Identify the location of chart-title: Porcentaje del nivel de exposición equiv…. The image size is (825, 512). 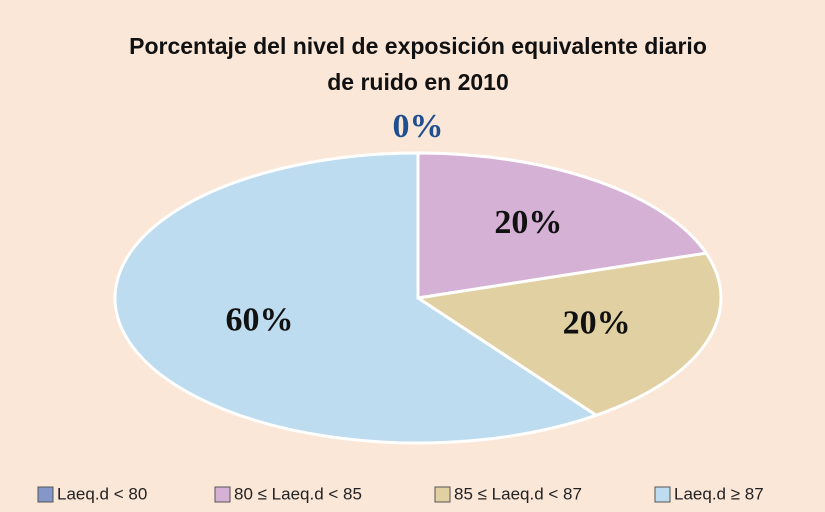
(418, 46).